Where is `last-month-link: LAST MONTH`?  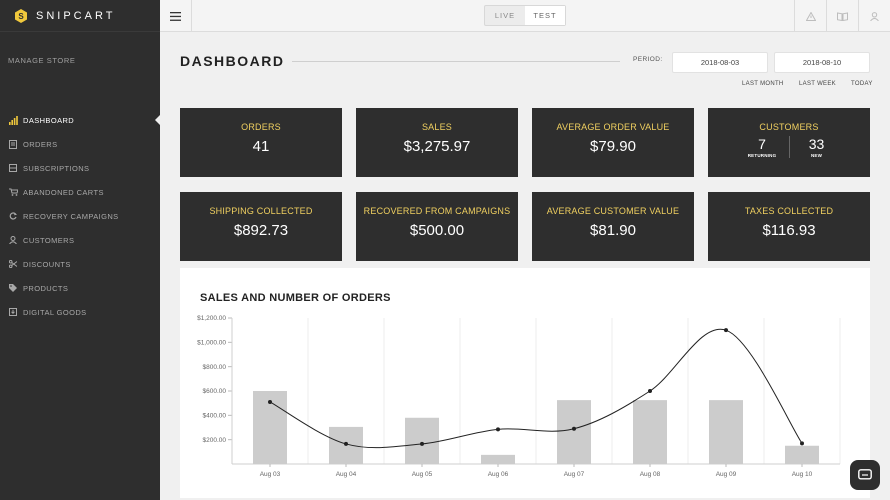
last-month-link: LAST MONTH is located at coordinates (763, 84).